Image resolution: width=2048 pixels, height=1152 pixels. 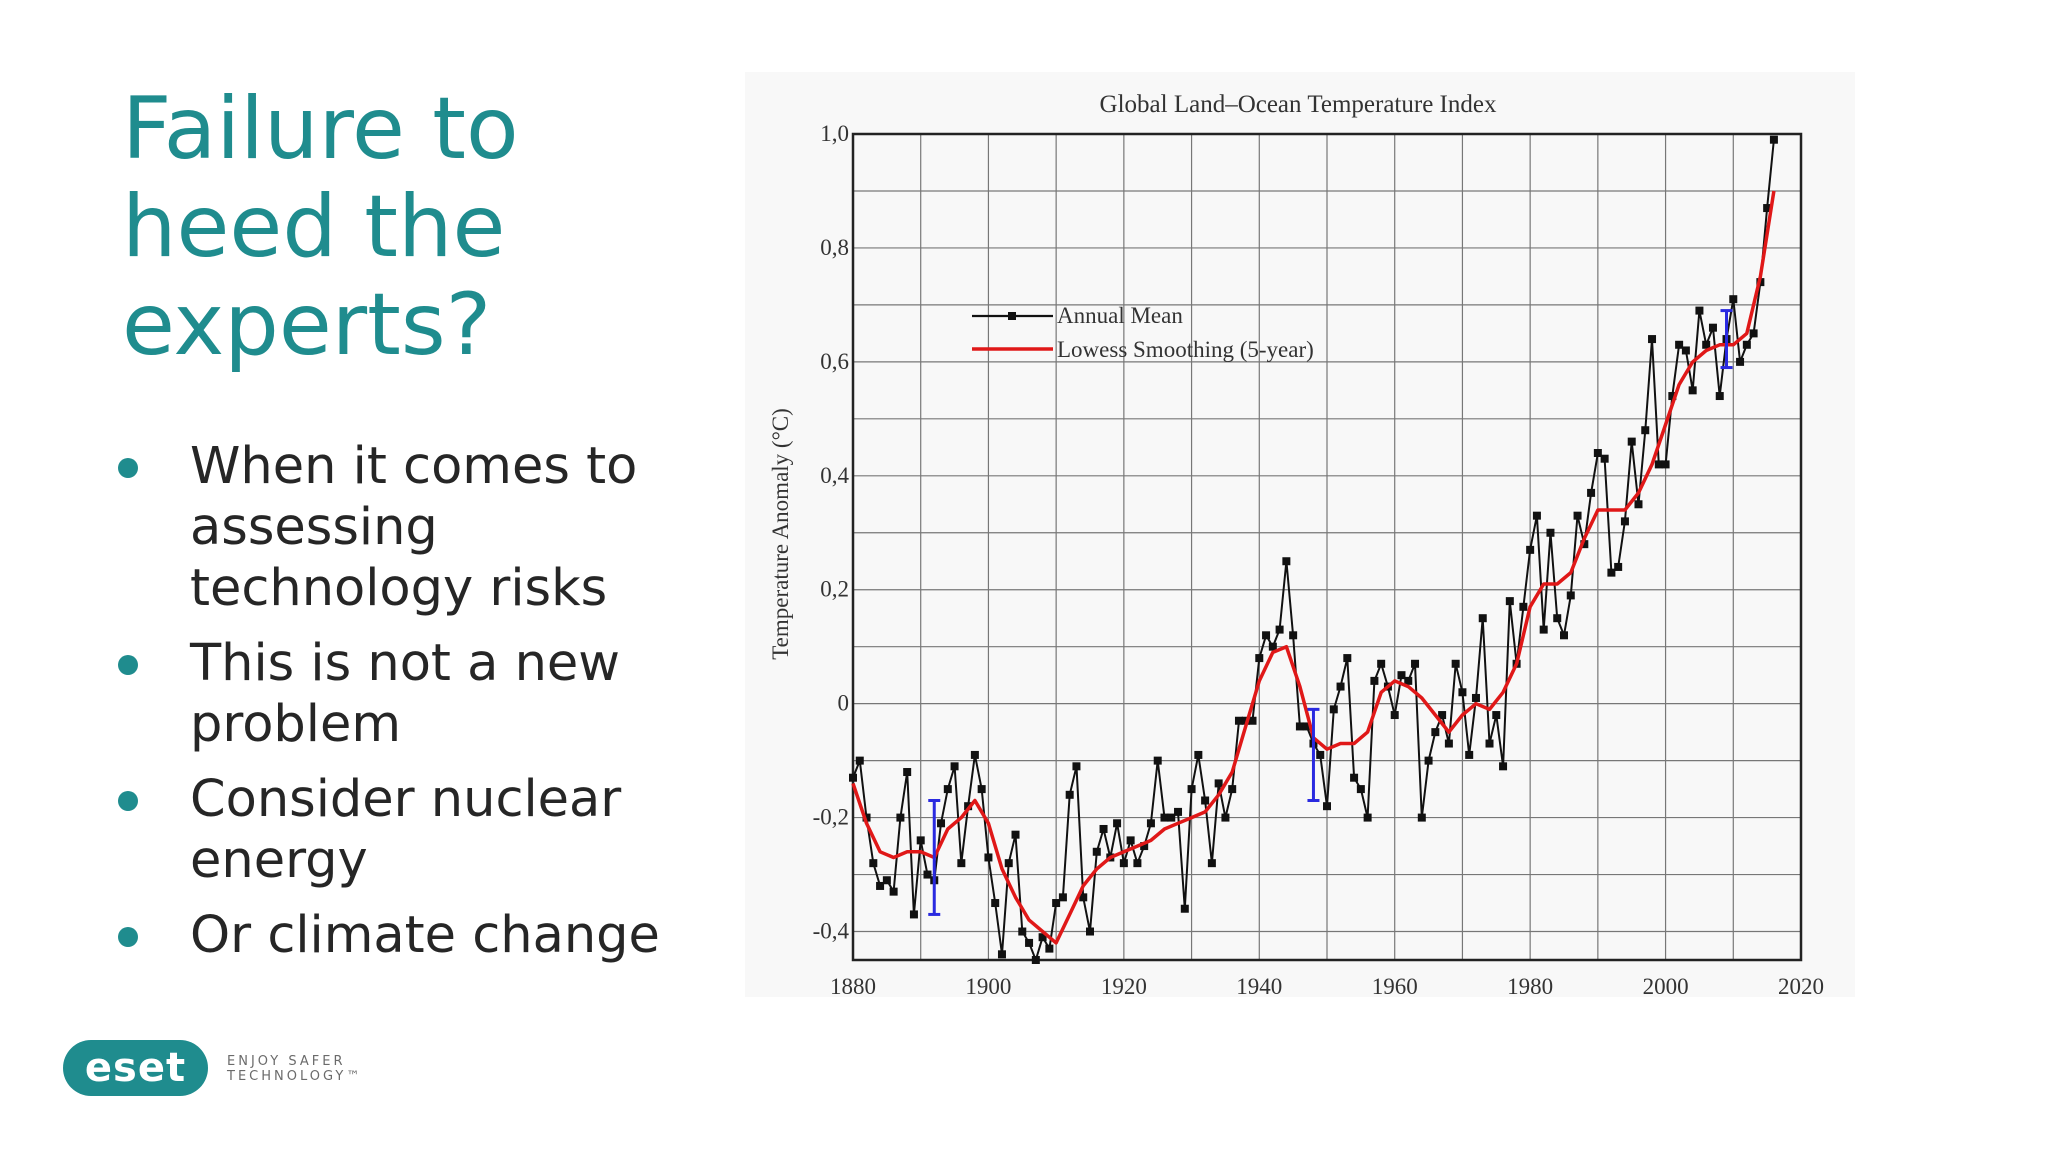 What do you see at coordinates (853, 985) in the screenshot?
I see `x-tick-label: 1880` at bounding box center [853, 985].